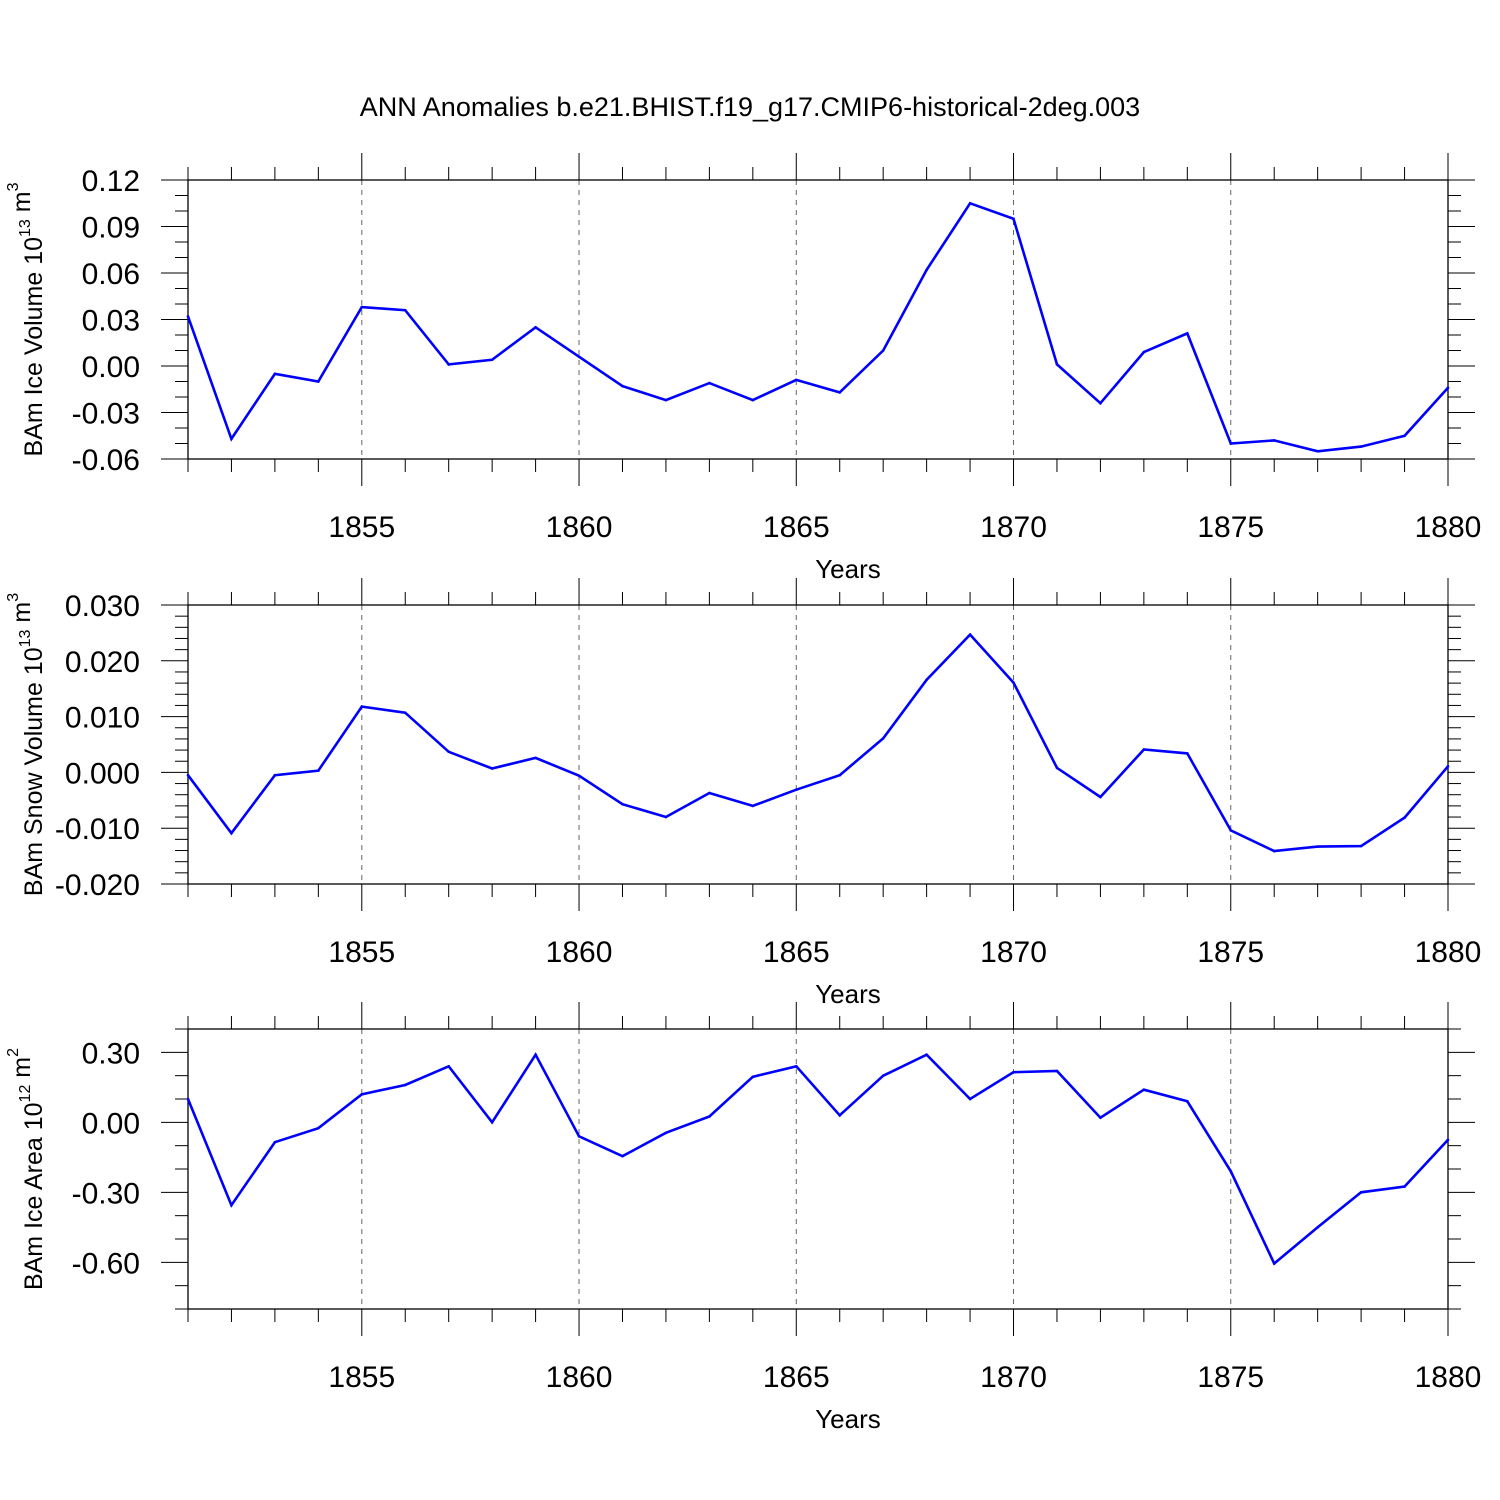 This screenshot has height=1500, width=1500. Describe the element at coordinates (97, 885) in the screenshot. I see `y-tick-label: -0.020` at that location.